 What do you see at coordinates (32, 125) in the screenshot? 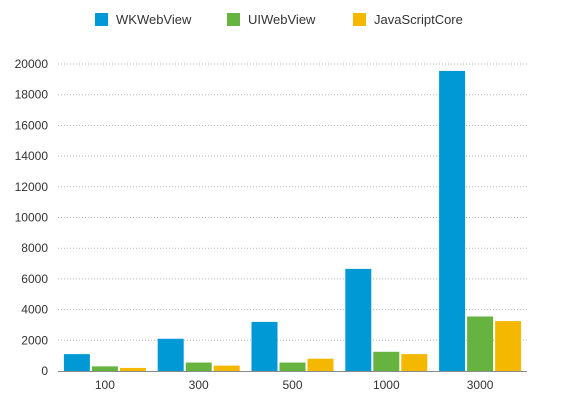
I see `y-tick-label-16000: 16000` at bounding box center [32, 125].